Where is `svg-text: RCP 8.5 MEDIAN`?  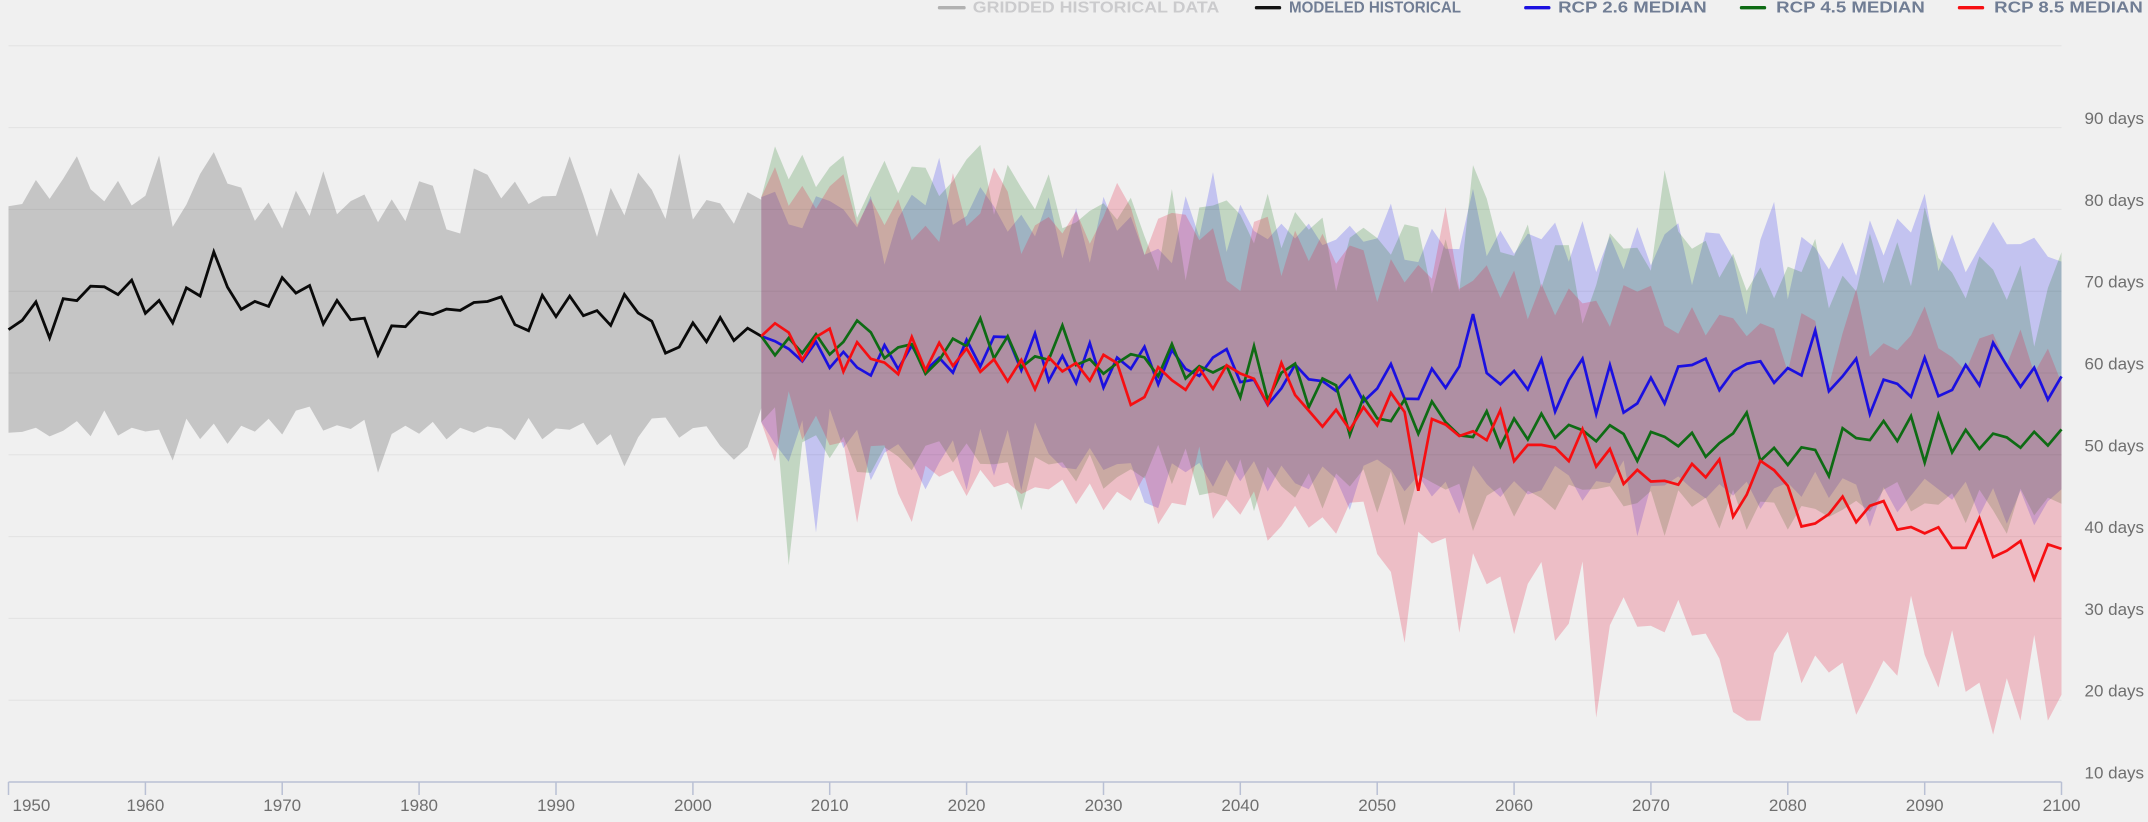
svg-text: RCP 8.5 MEDIAN is located at coordinates (2068, 8).